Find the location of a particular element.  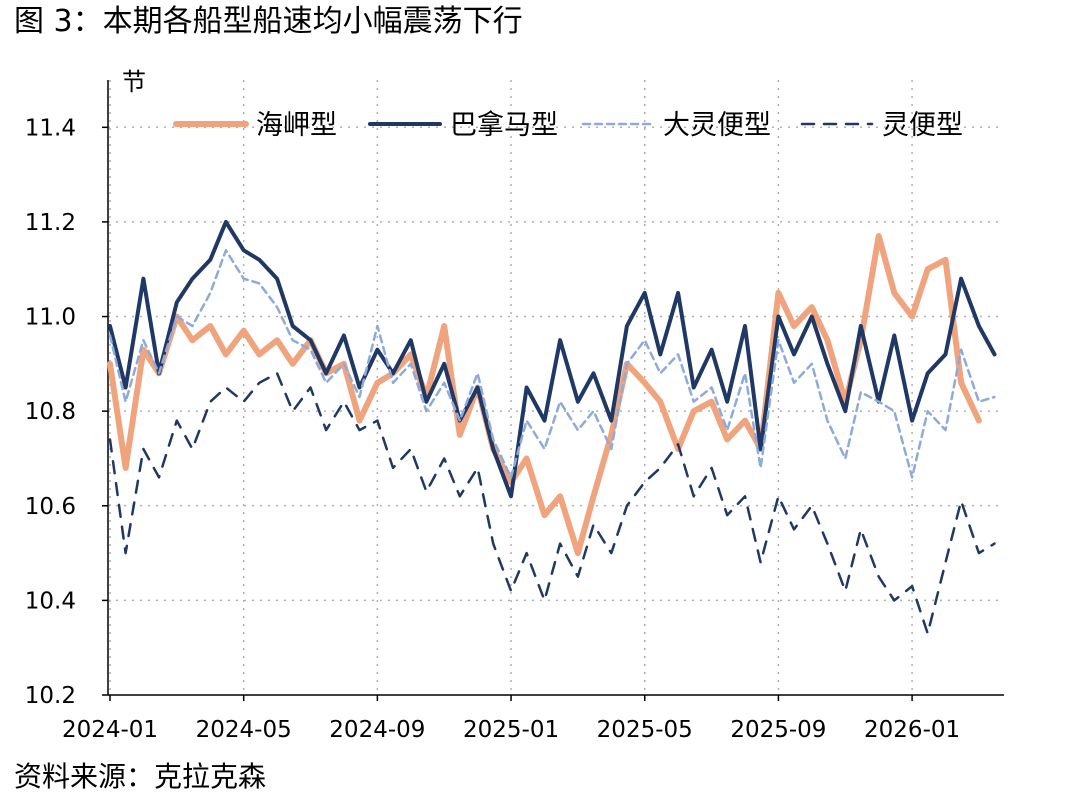

legend-label-1: 海岬型 is located at coordinates (296, 125).